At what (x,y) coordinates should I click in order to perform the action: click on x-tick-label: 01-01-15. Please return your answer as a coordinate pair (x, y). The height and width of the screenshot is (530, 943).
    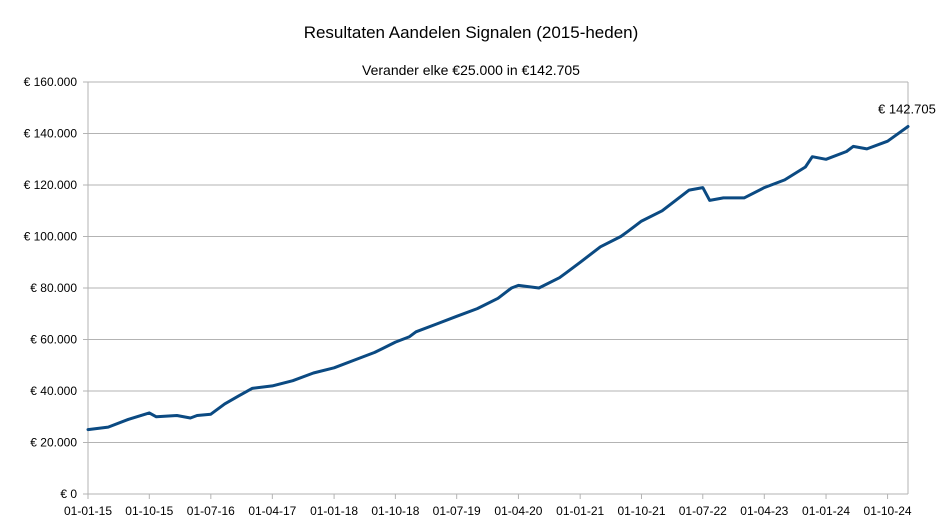
    Looking at the image, I should click on (88, 511).